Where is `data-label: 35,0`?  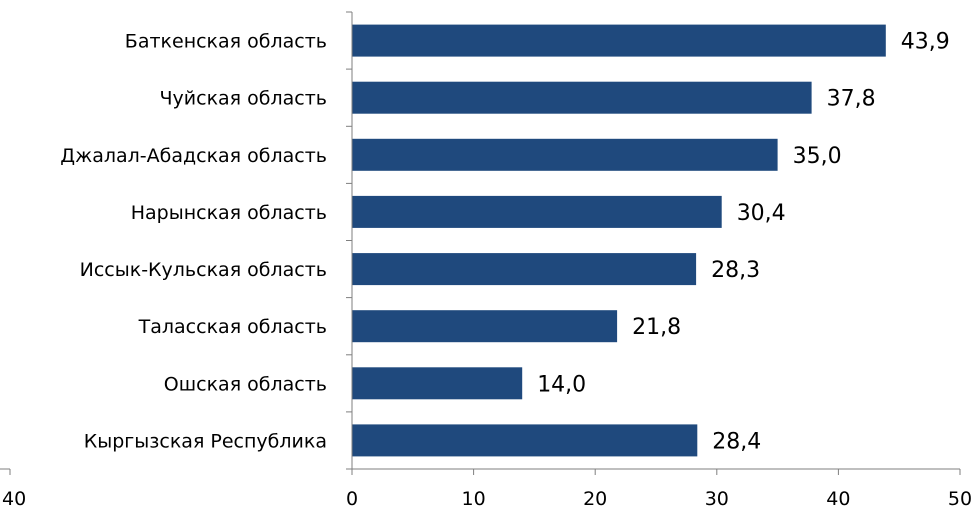
data-label: 35,0 is located at coordinates (817, 156).